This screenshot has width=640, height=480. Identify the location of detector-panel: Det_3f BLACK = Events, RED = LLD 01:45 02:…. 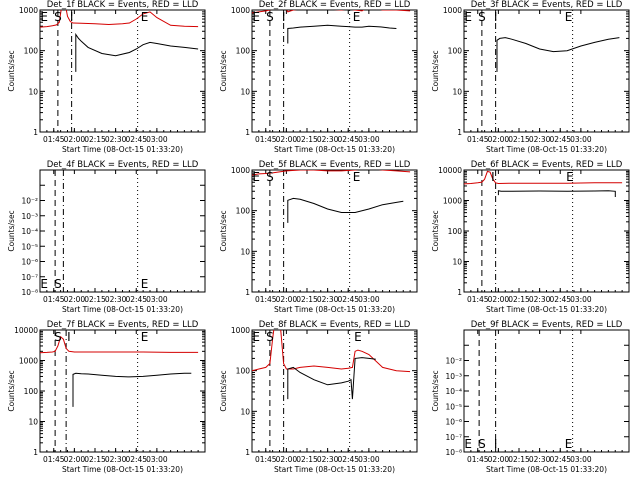
(530, 77).